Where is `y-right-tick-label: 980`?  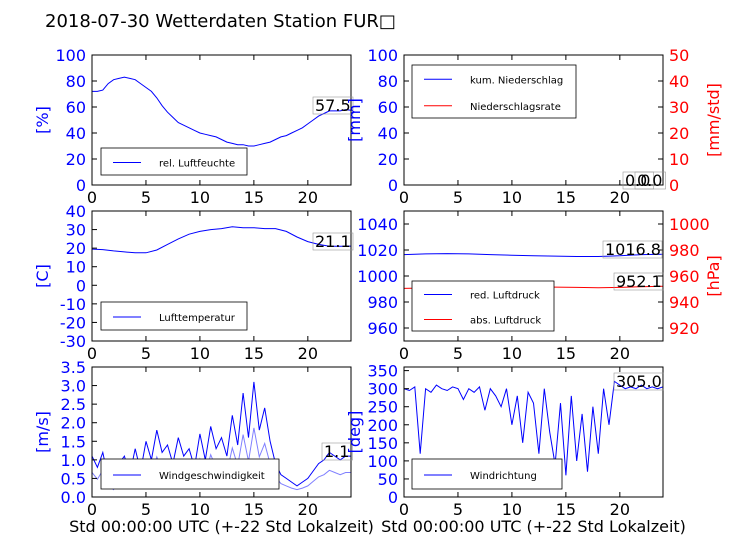 y-right-tick-label: 980 is located at coordinates (684, 250).